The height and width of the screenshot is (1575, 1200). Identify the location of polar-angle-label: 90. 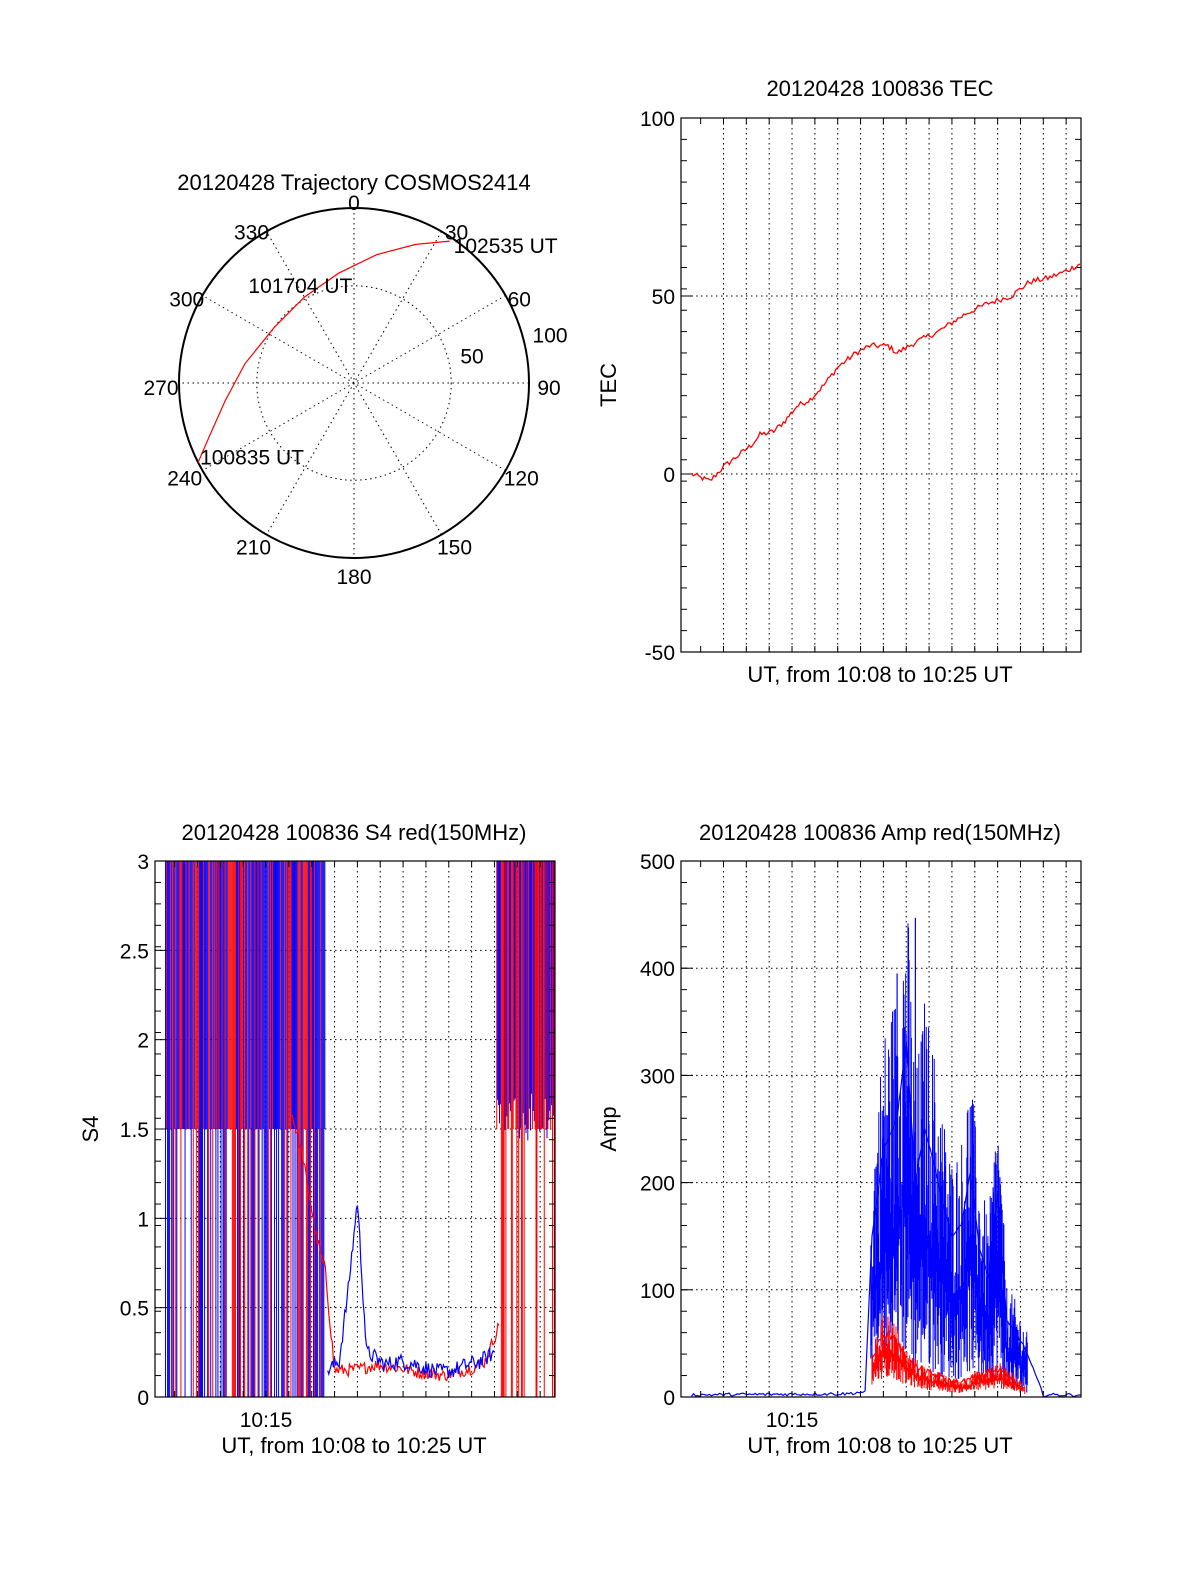
(548, 388).